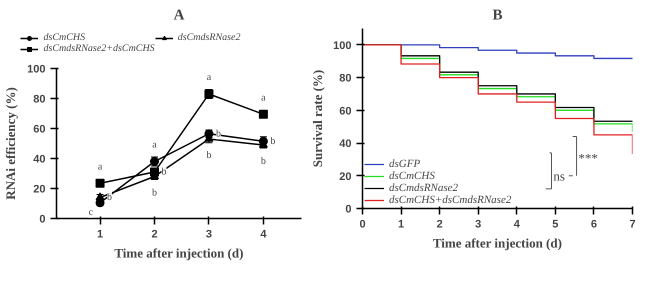 This screenshot has width=669, height=288. Describe the element at coordinates (404, 164) in the screenshot. I see `legend-label: dsGFP` at that location.